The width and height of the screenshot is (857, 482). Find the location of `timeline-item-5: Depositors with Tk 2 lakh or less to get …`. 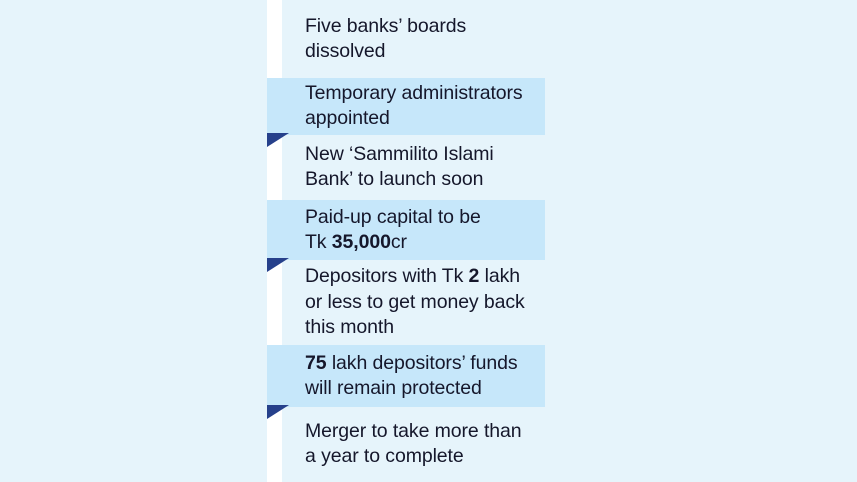

timeline-item-5: Depositors with Tk 2 lakh or less to get … is located at coordinates (406, 302).